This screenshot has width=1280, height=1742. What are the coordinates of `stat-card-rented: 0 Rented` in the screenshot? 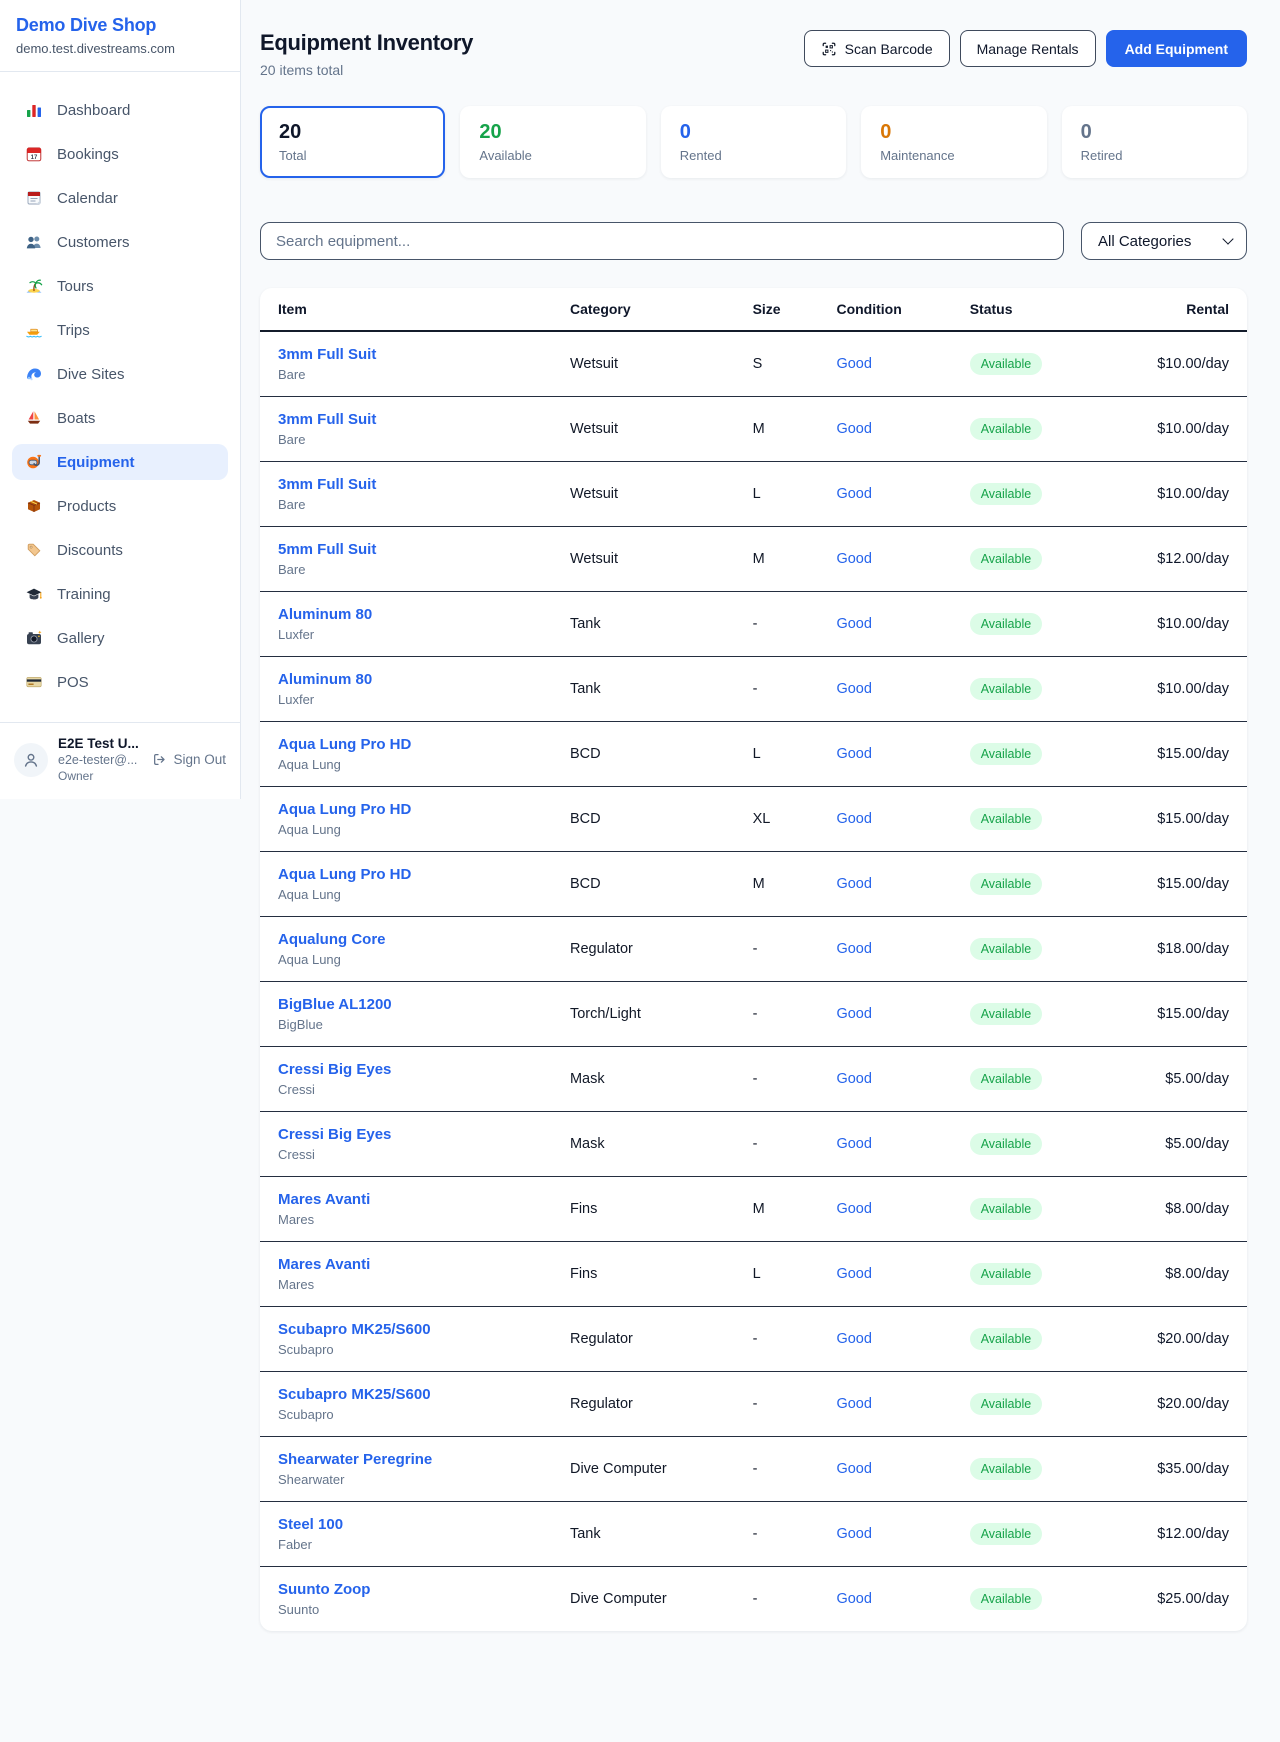 It's located at (753, 142).